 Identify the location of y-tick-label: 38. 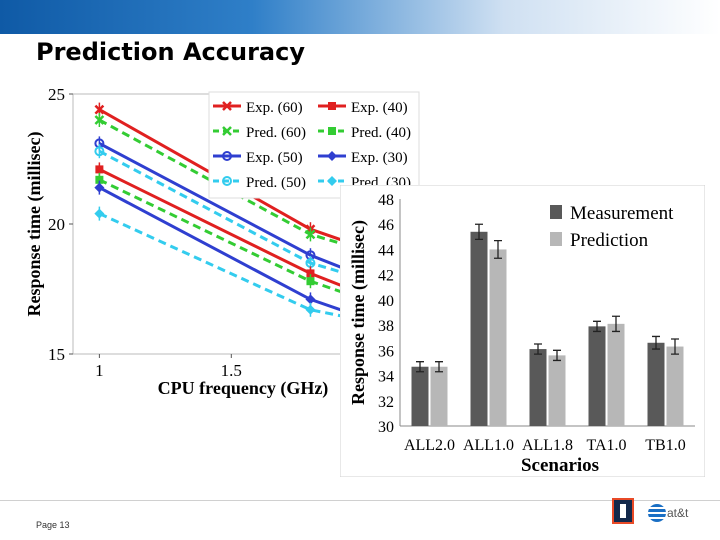
(386, 326).